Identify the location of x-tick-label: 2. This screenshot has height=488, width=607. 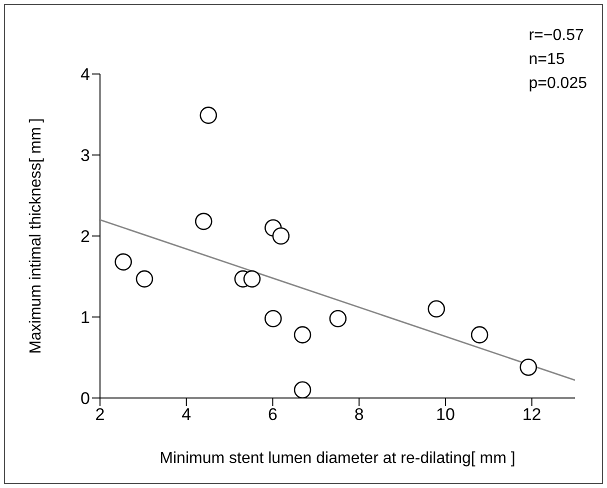
(100, 414).